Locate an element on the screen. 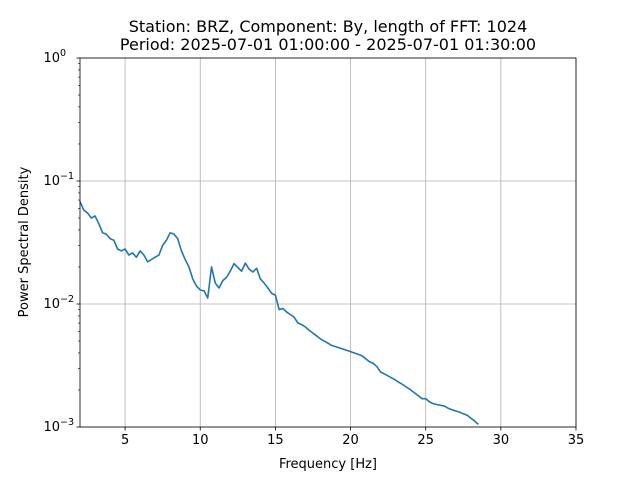 The width and height of the screenshot is (640, 480). x-tick-label: 15 is located at coordinates (275, 440).